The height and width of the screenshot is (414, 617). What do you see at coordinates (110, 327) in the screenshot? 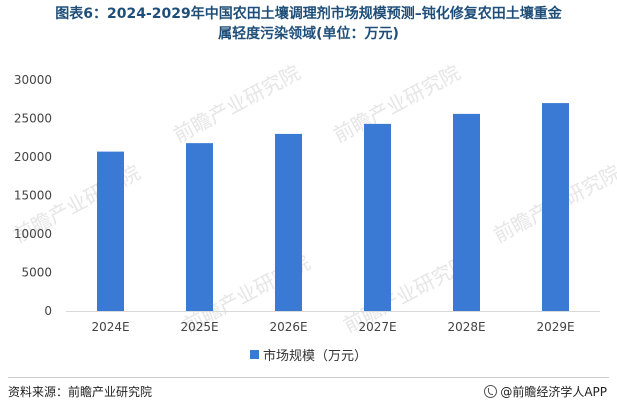
I see `x-tick-label: 2024E` at bounding box center [110, 327].